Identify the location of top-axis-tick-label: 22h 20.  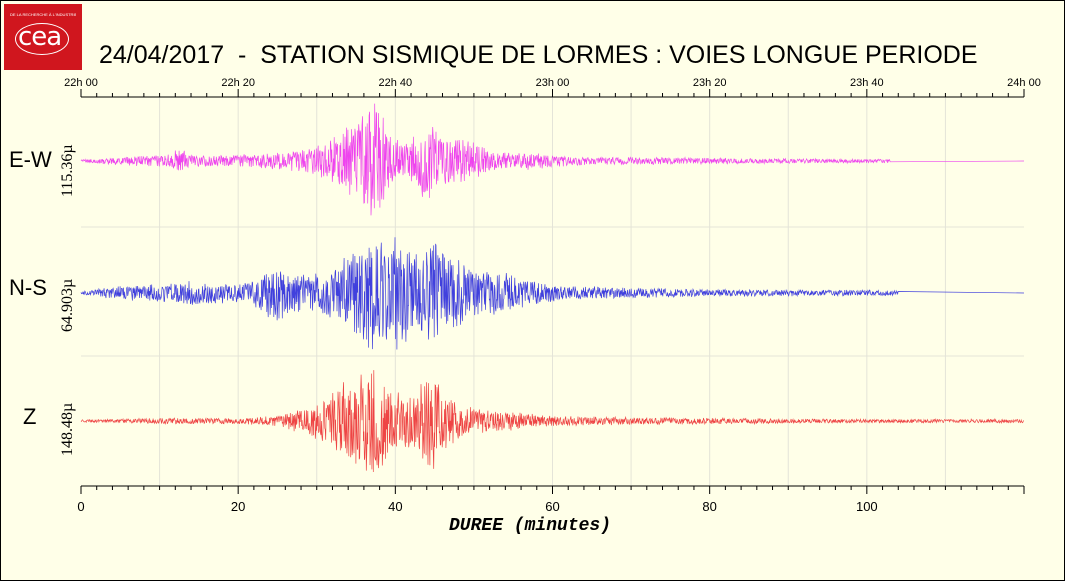
(238, 83).